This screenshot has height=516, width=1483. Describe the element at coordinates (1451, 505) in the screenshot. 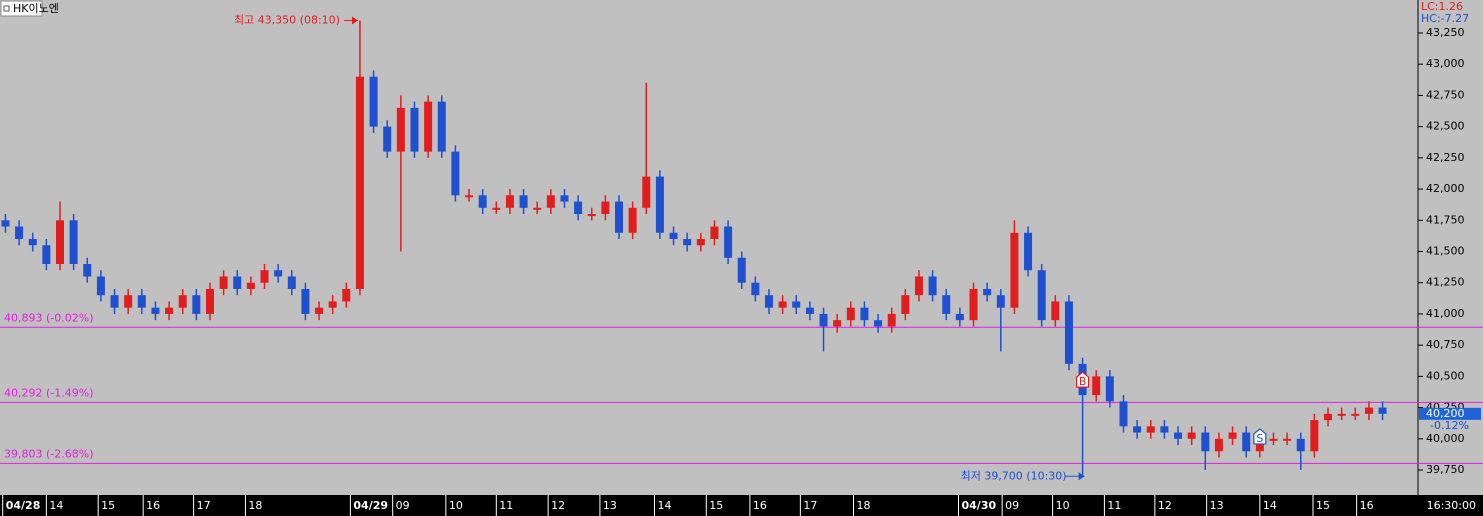

I see `time-label: 16:30:00` at that location.